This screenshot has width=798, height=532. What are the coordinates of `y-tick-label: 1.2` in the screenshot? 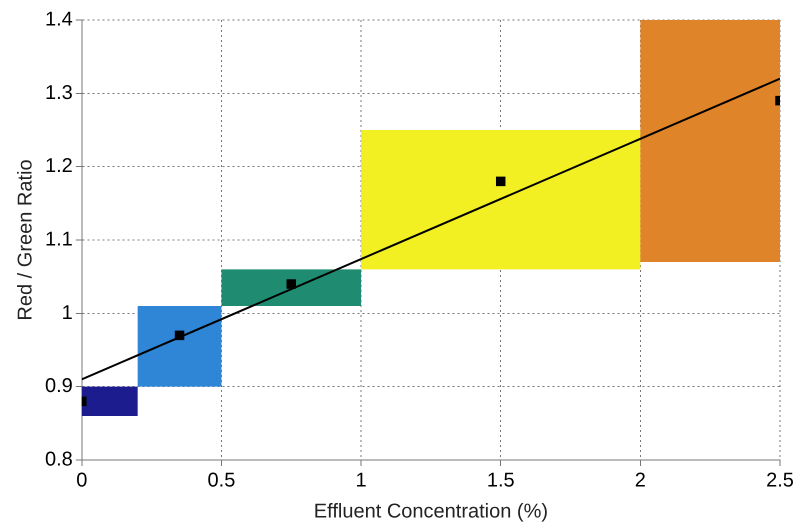 It's located at (58, 166).